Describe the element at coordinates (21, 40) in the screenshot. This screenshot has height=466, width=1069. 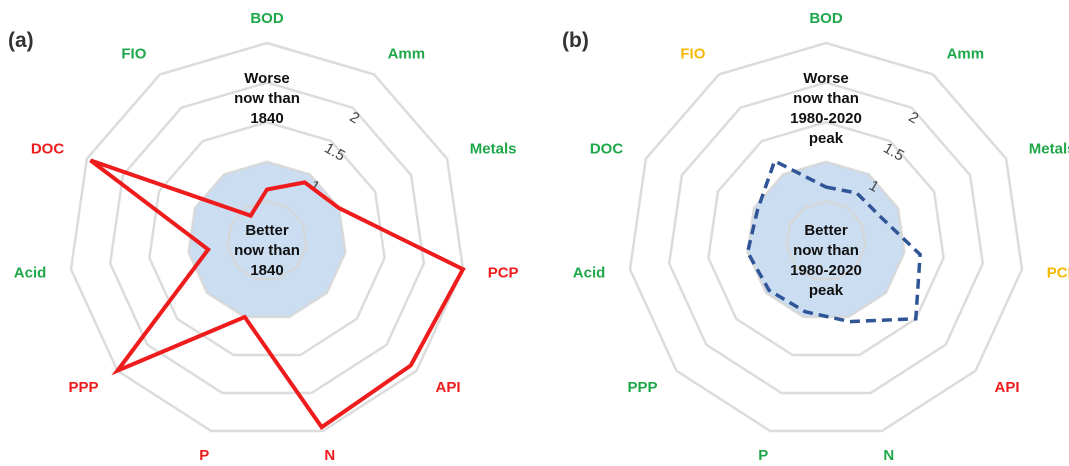
I see `panel-label: (a)` at that location.